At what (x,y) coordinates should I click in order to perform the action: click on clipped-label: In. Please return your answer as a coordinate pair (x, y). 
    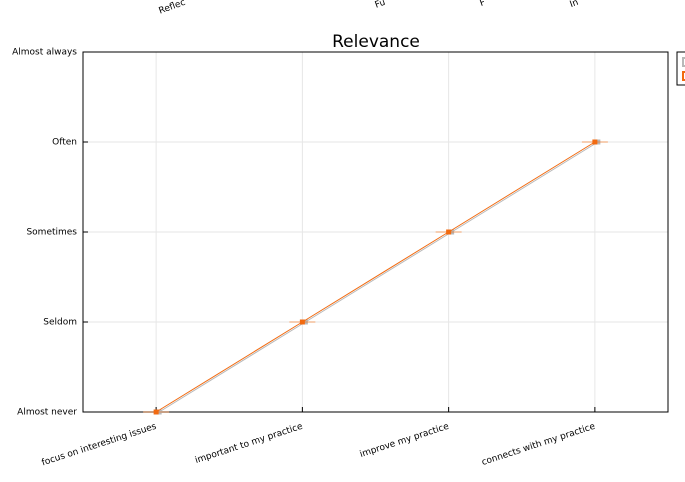
    Looking at the image, I should click on (574, 5).